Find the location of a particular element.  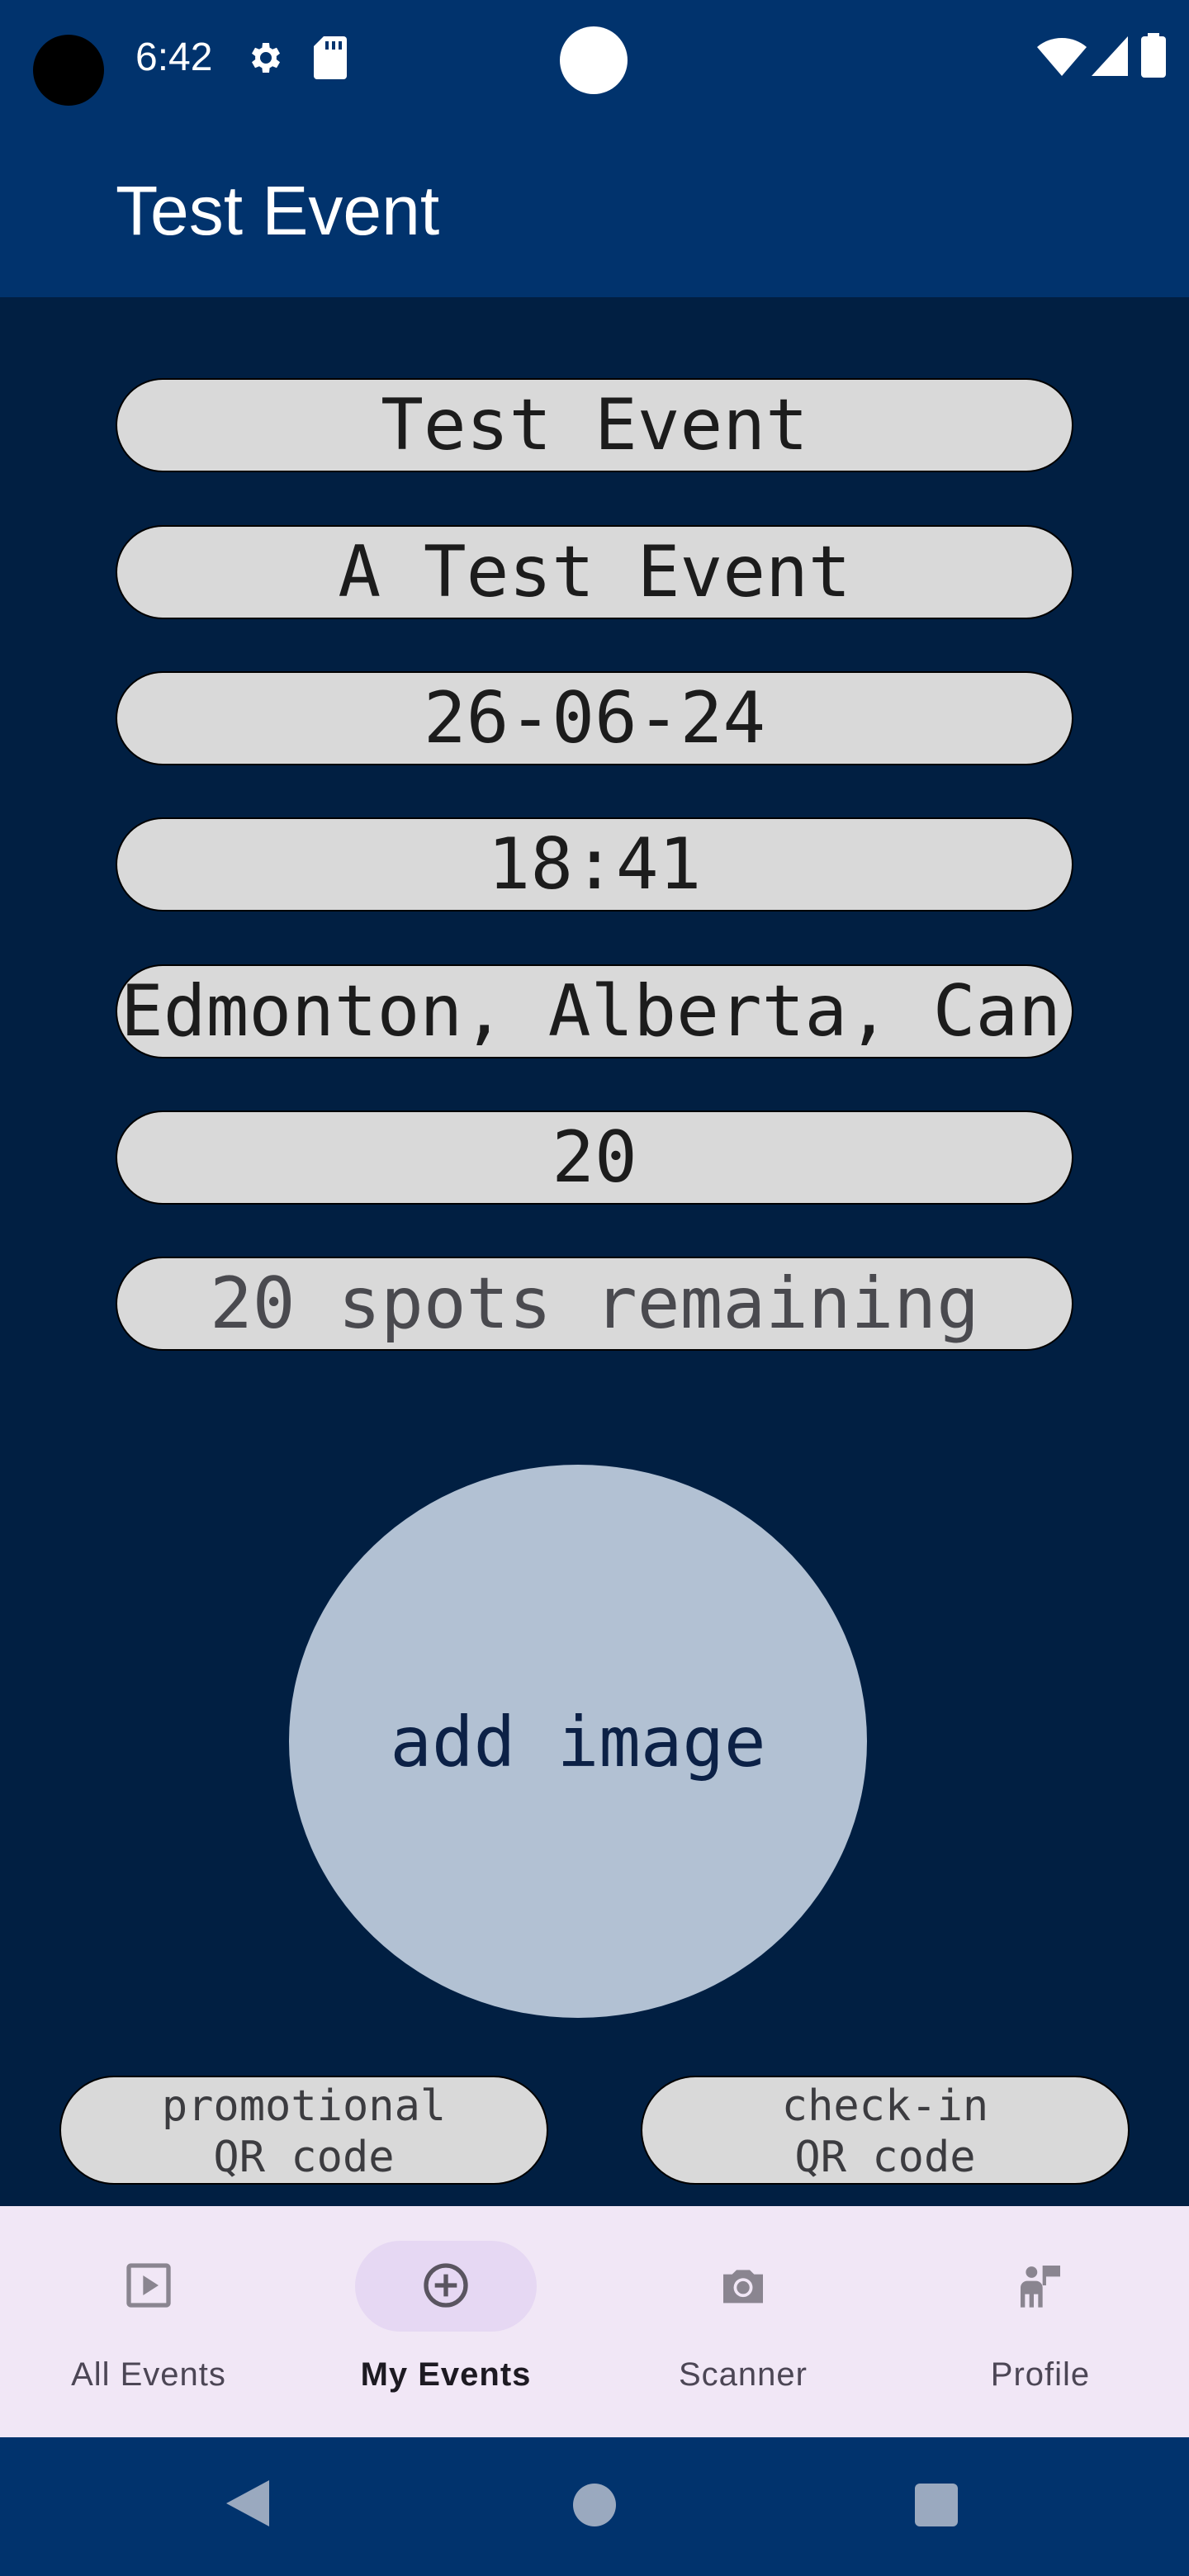

spots-remaining-field: 20 spots remaining is located at coordinates (594, 1304).